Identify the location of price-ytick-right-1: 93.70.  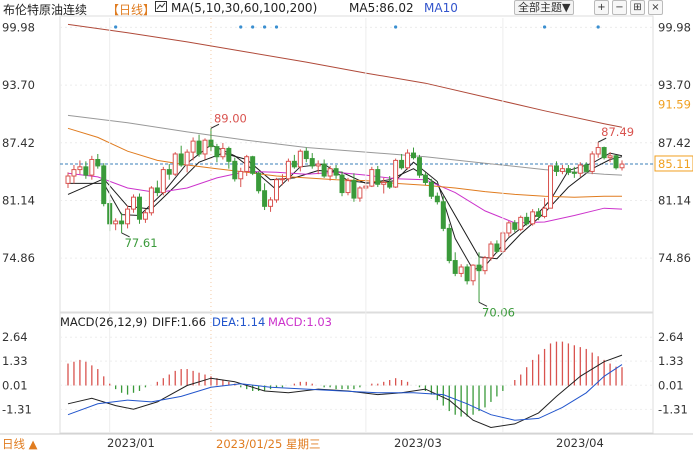
(674, 85).